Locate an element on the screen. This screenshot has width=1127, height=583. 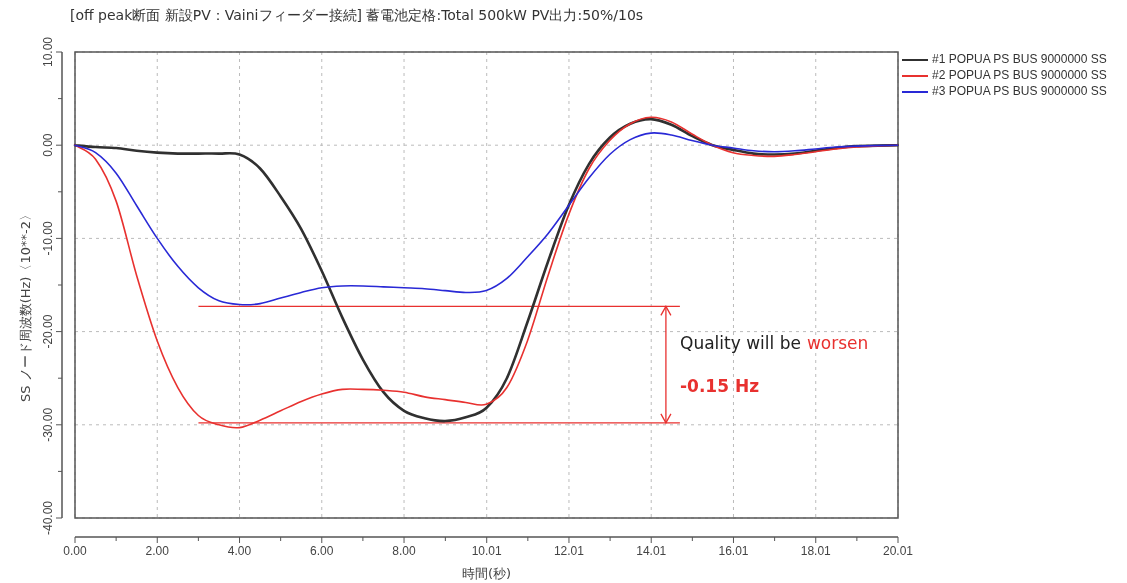
chart-title: [off peak断面 新設PV：Vainiフィーダー接続] 蓄電池定格:Total 500kW PV出力:50%/10s is located at coordinates (357, 15).